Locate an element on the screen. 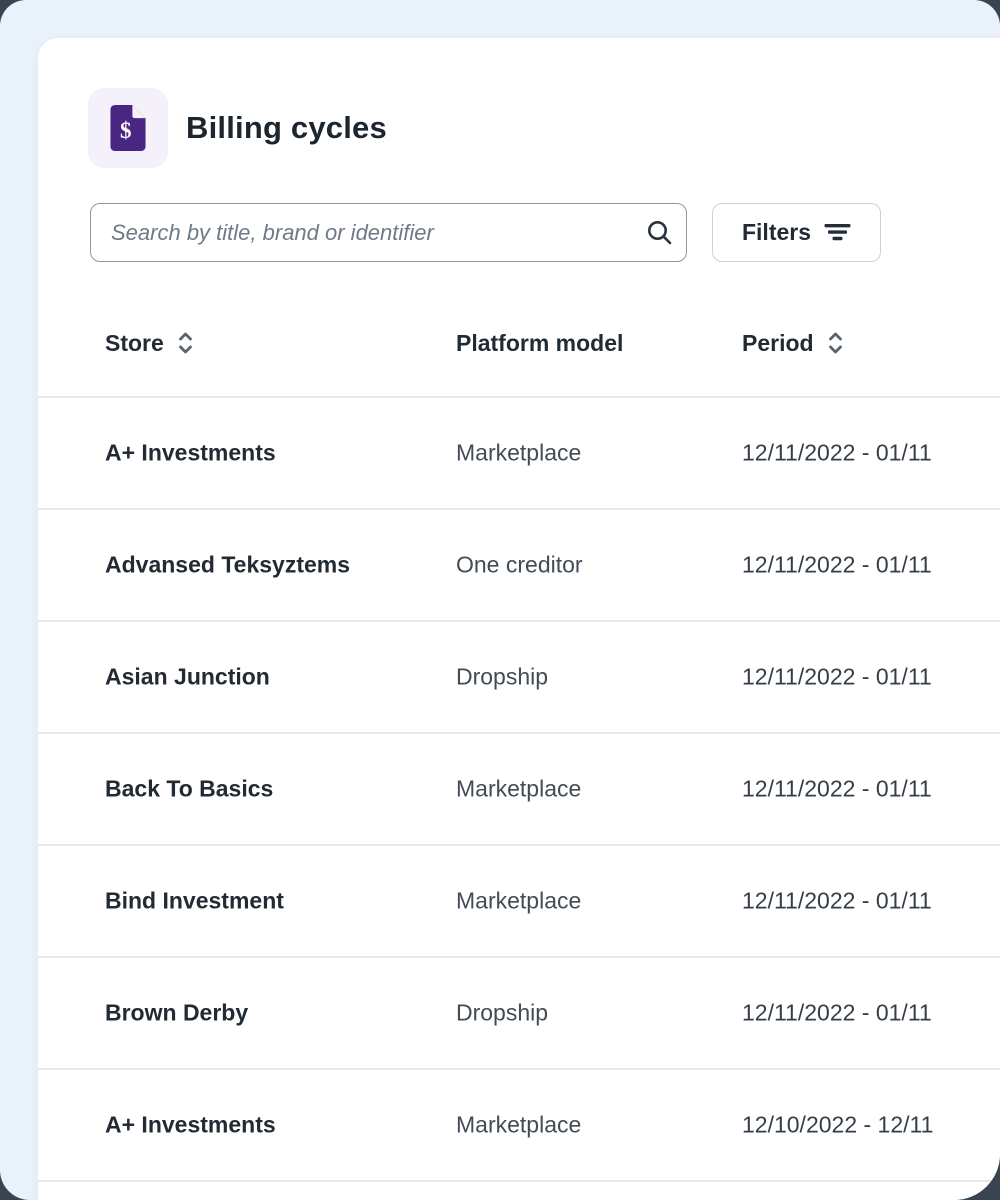  table-header-row: Store Platform model Period is located at coordinates (519, 344).